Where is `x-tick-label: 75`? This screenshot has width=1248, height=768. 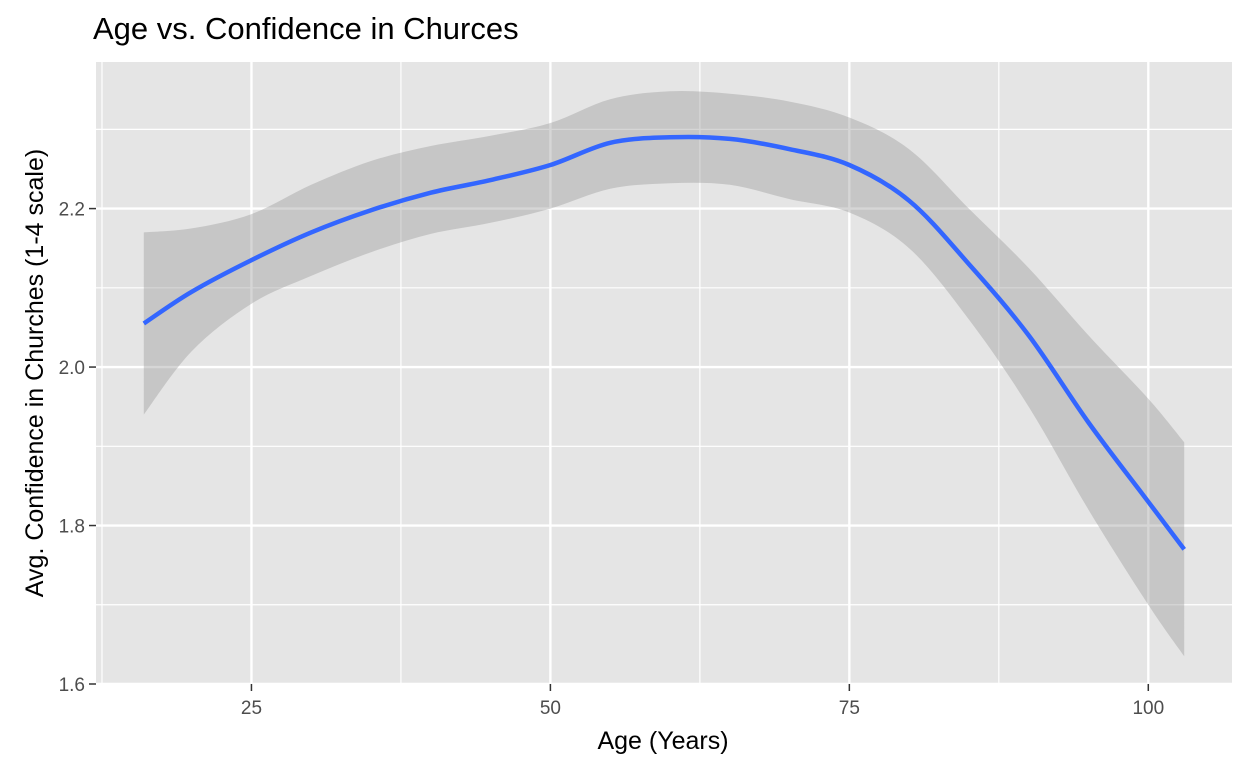
x-tick-label: 75 is located at coordinates (849, 708).